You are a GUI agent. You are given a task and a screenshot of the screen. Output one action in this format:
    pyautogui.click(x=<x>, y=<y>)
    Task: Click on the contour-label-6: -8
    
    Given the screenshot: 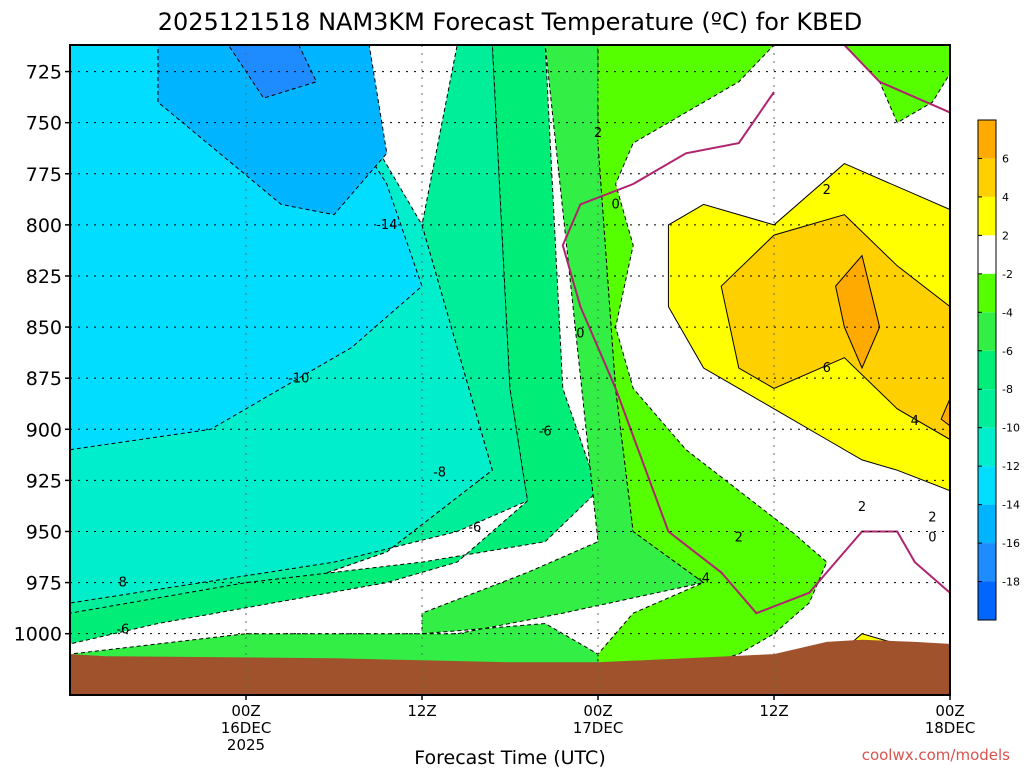 What is the action you would take?
    pyautogui.click(x=439, y=472)
    